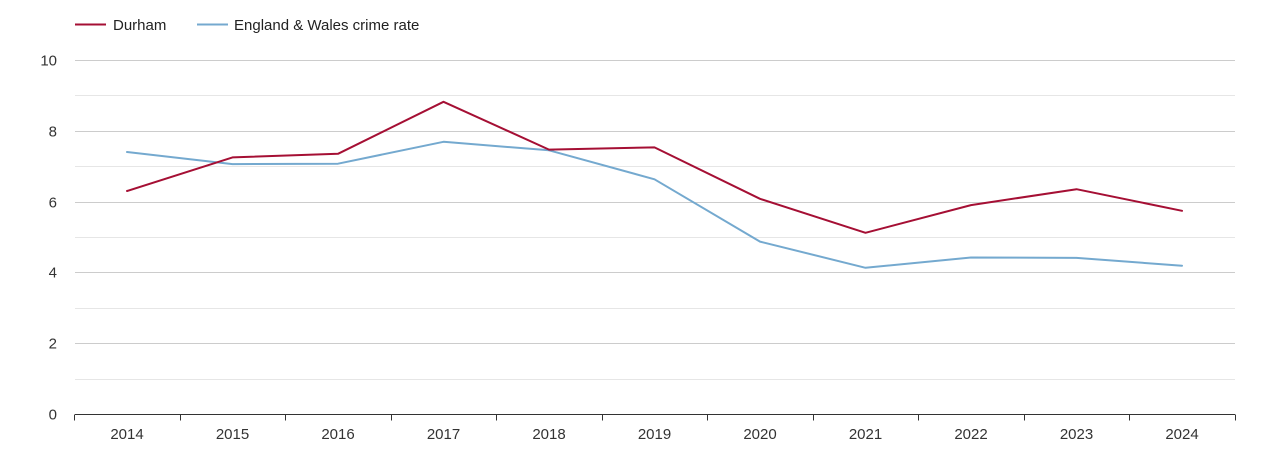  Describe the element at coordinates (53, 203) in the screenshot. I see `y-tick-label: 6` at that location.